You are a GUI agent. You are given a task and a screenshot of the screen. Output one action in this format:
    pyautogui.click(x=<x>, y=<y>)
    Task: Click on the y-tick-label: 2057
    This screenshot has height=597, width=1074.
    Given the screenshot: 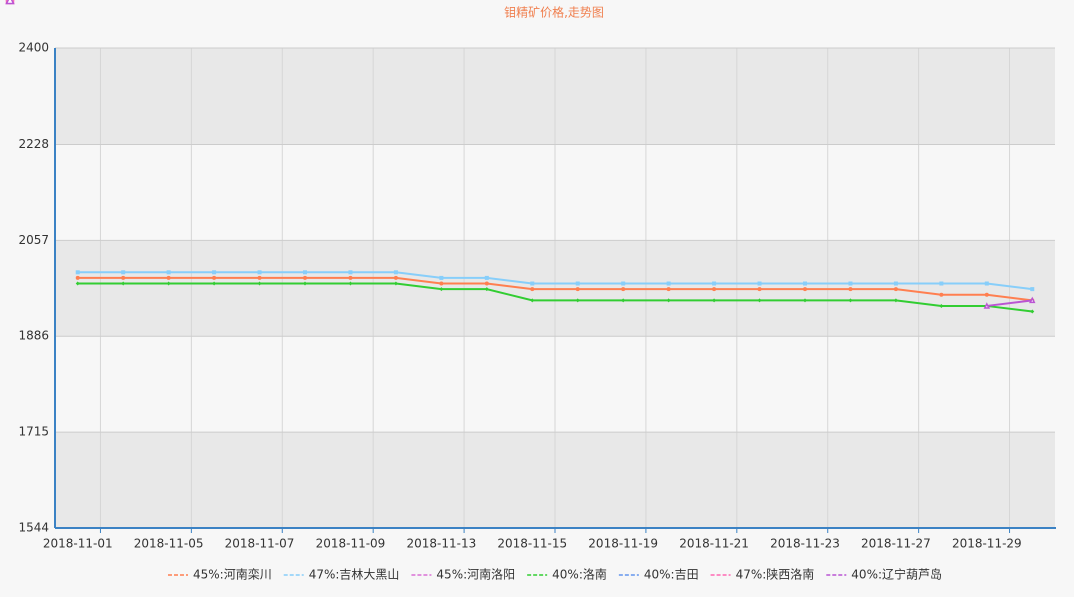 What is the action you would take?
    pyautogui.click(x=33, y=240)
    